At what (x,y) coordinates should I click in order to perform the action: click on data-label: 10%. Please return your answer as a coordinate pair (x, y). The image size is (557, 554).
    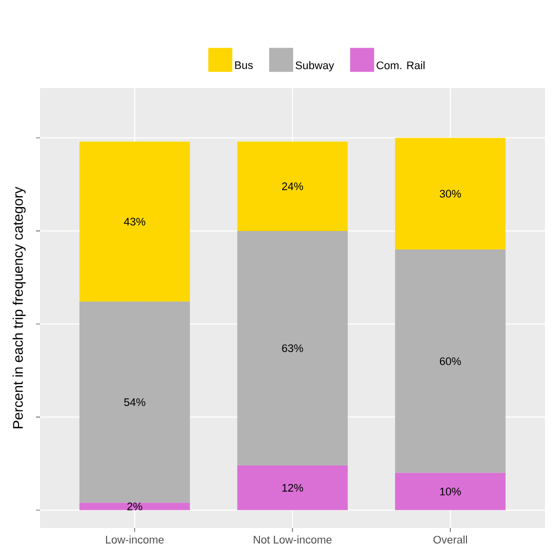
    Looking at the image, I should click on (450, 492).